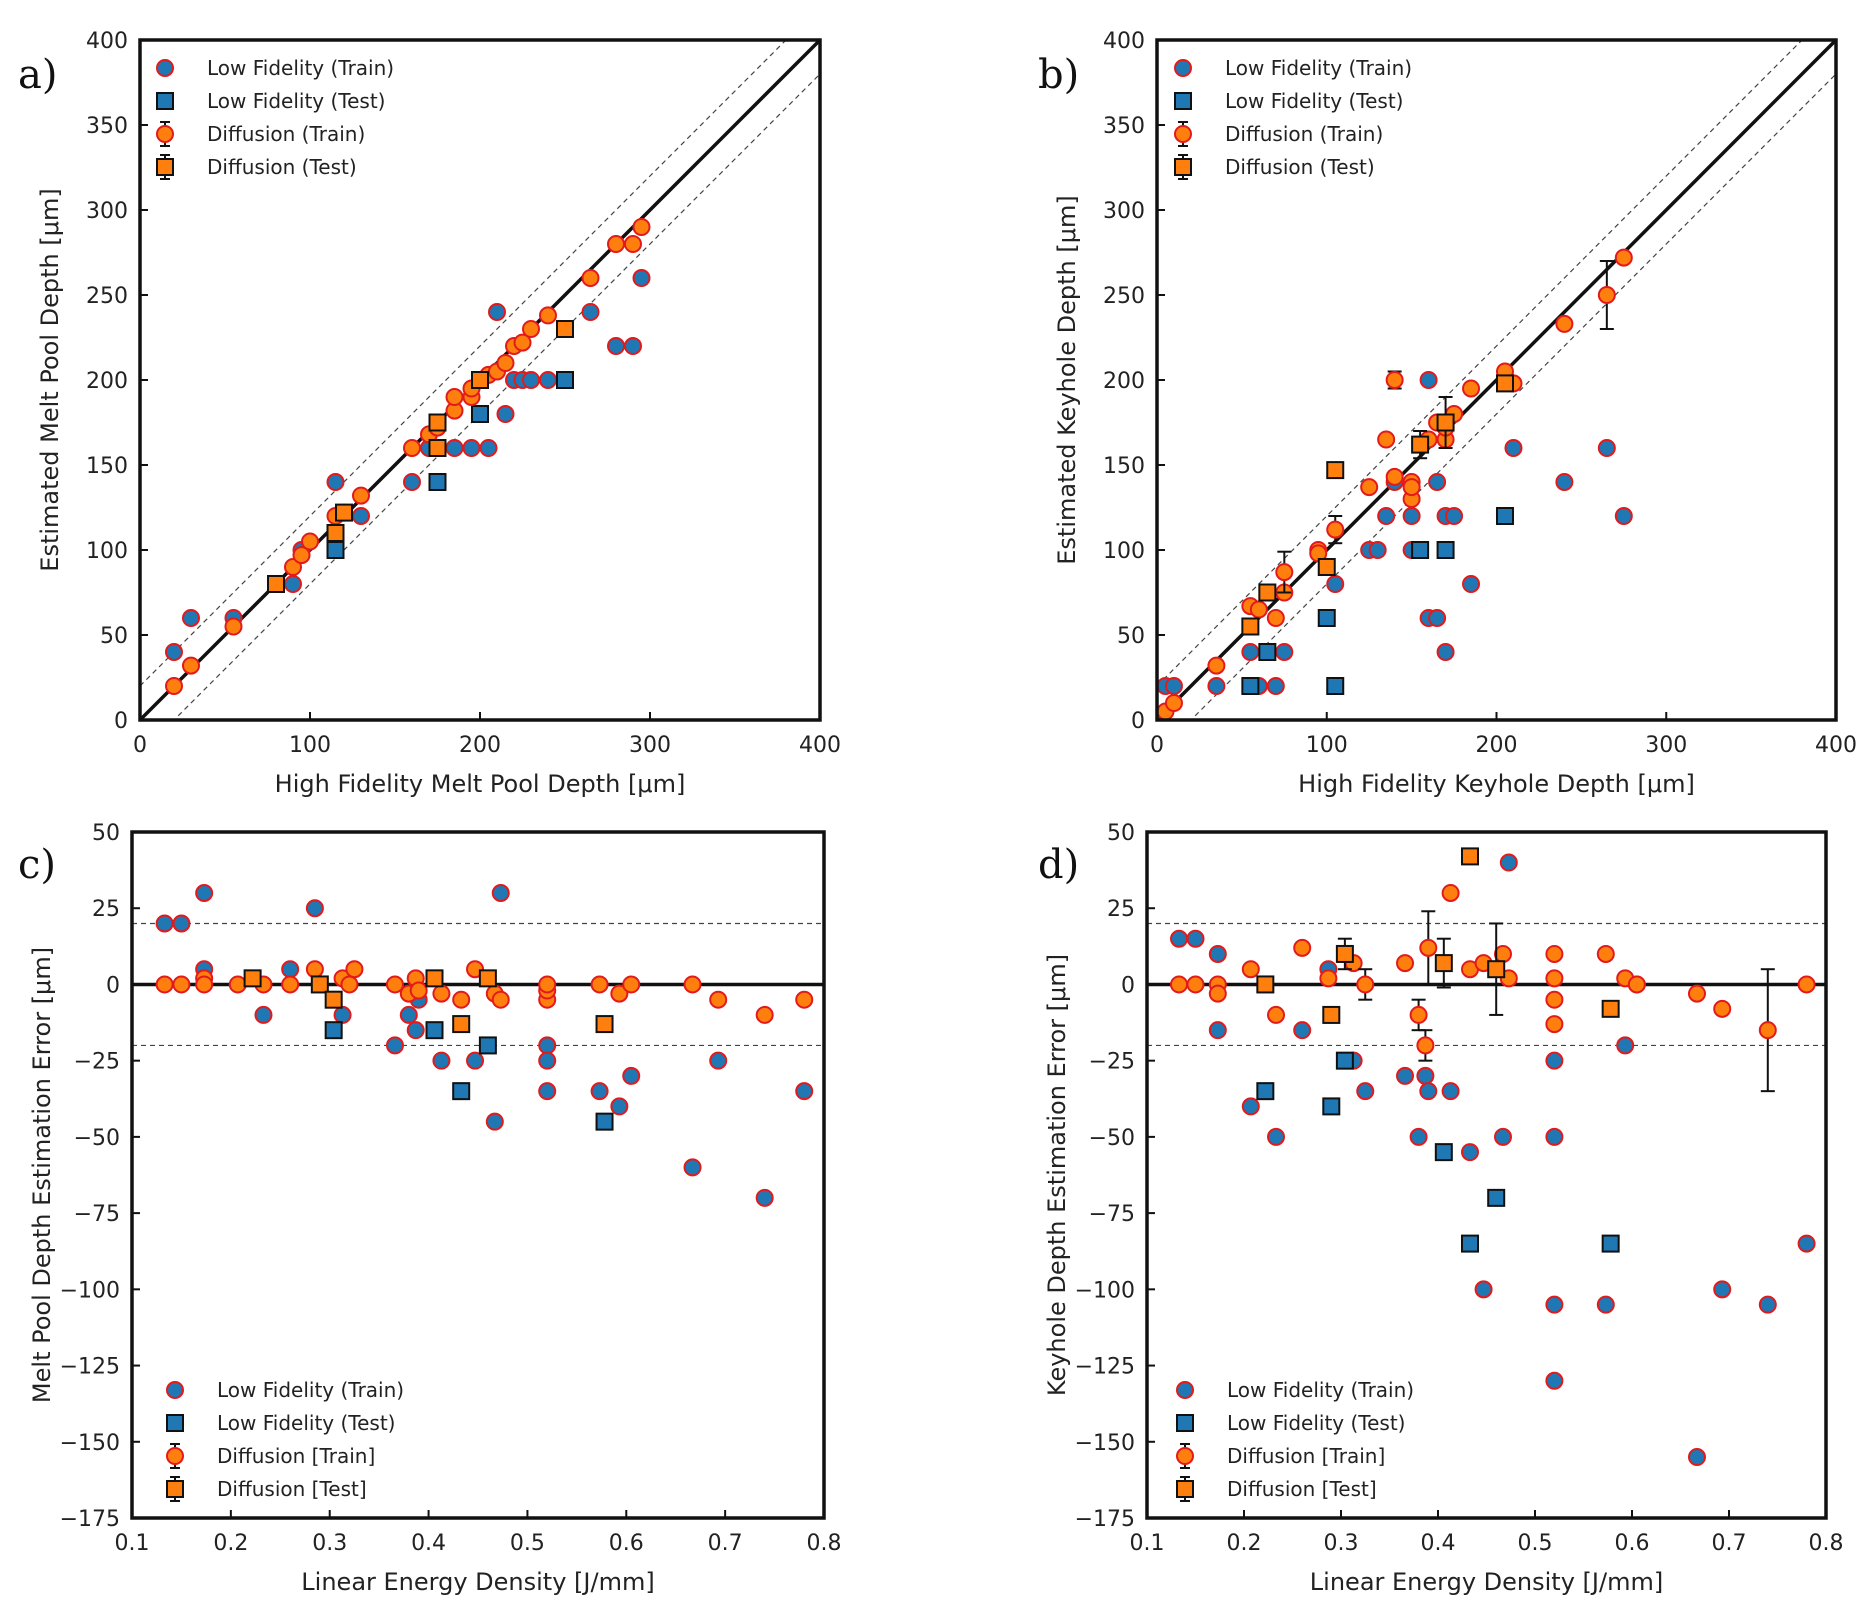  What do you see at coordinates (480, 784) in the screenshot?
I see `x-axis-label: High Fidelity Melt Pool Depth [μm]` at bounding box center [480, 784].